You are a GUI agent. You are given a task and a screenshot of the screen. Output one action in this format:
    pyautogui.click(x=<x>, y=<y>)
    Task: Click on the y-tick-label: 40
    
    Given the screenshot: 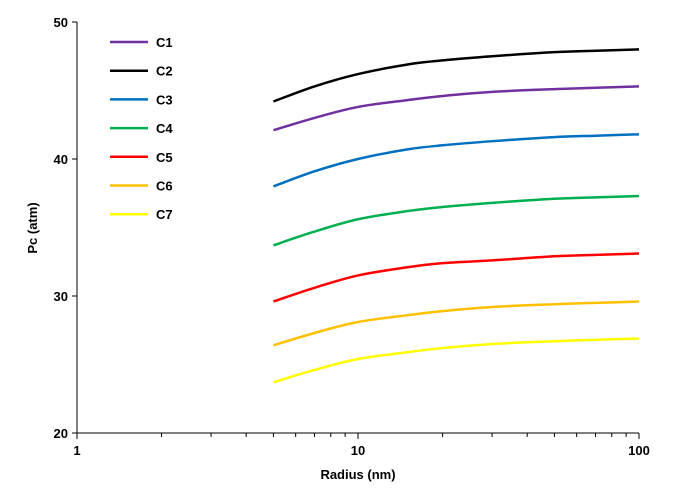 What is the action you would take?
    pyautogui.click(x=61, y=159)
    